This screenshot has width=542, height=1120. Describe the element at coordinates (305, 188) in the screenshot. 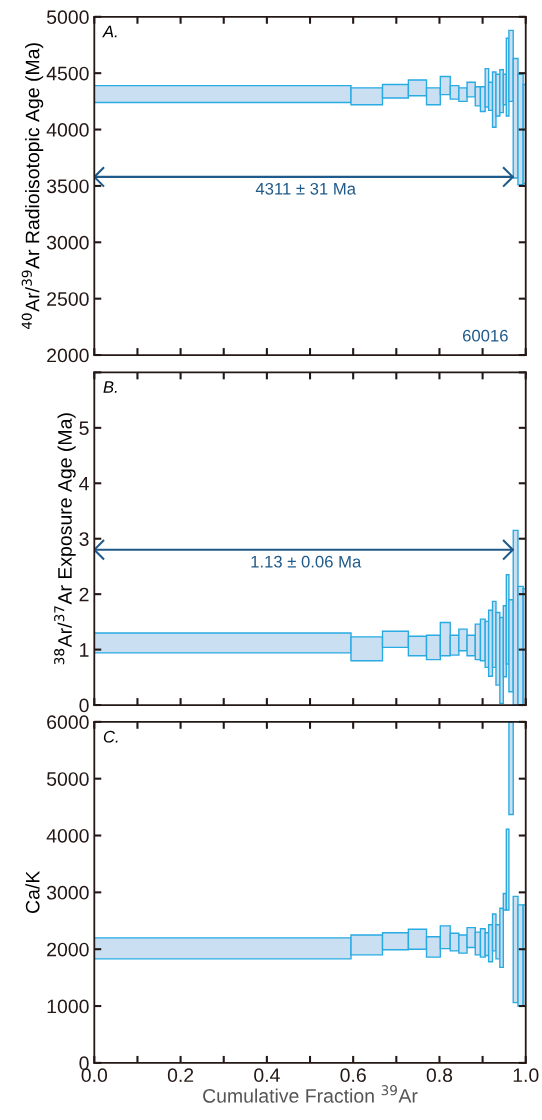

I see `annotation: 4311 ± 31 Ma` at that location.